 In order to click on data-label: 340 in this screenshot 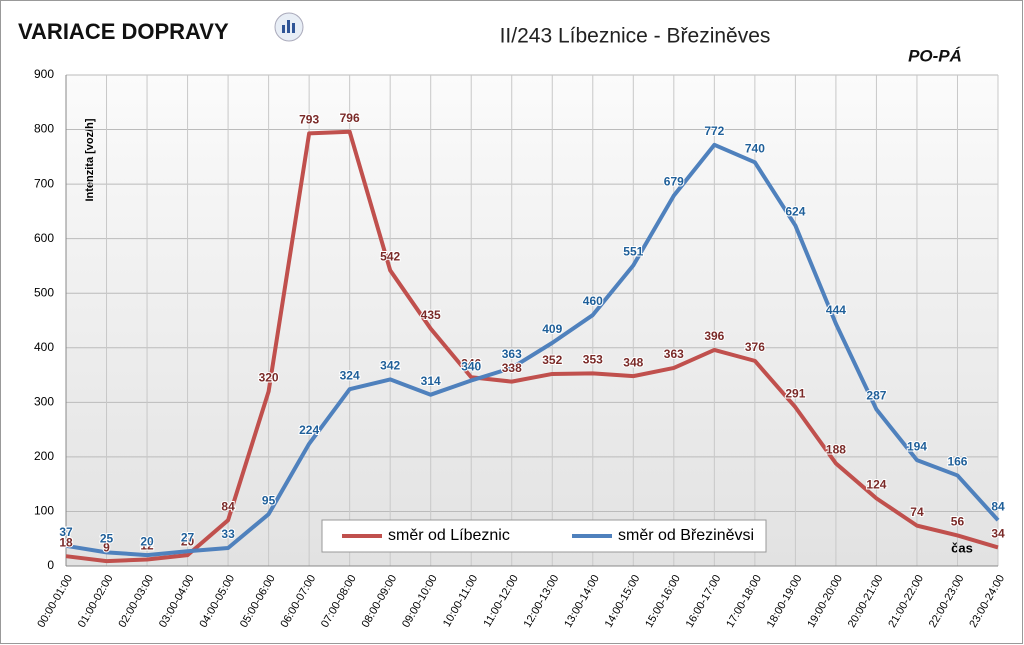, I will do `click(471, 367)`.